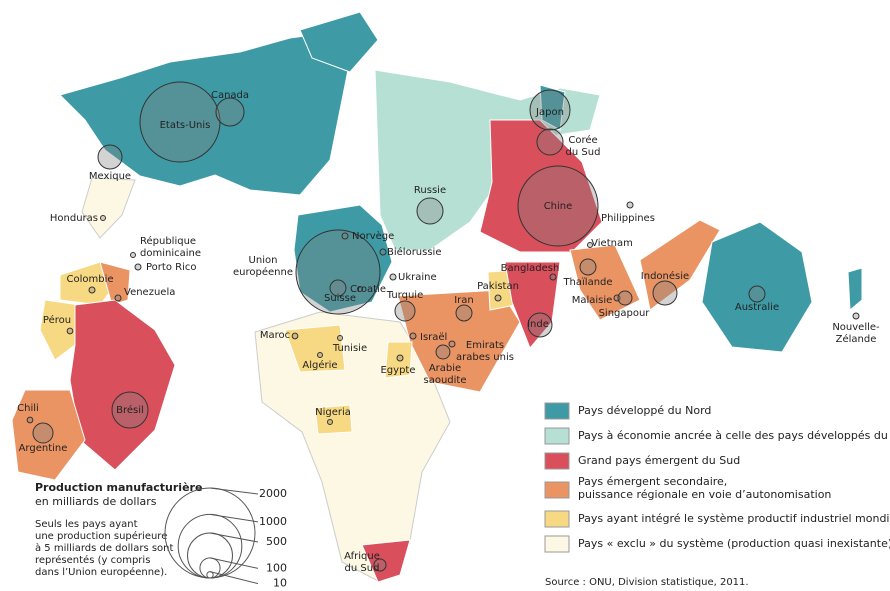 The image size is (890, 591). What do you see at coordinates (280, 583) in the screenshot?
I see `size-legend-value: 10` at bounding box center [280, 583].